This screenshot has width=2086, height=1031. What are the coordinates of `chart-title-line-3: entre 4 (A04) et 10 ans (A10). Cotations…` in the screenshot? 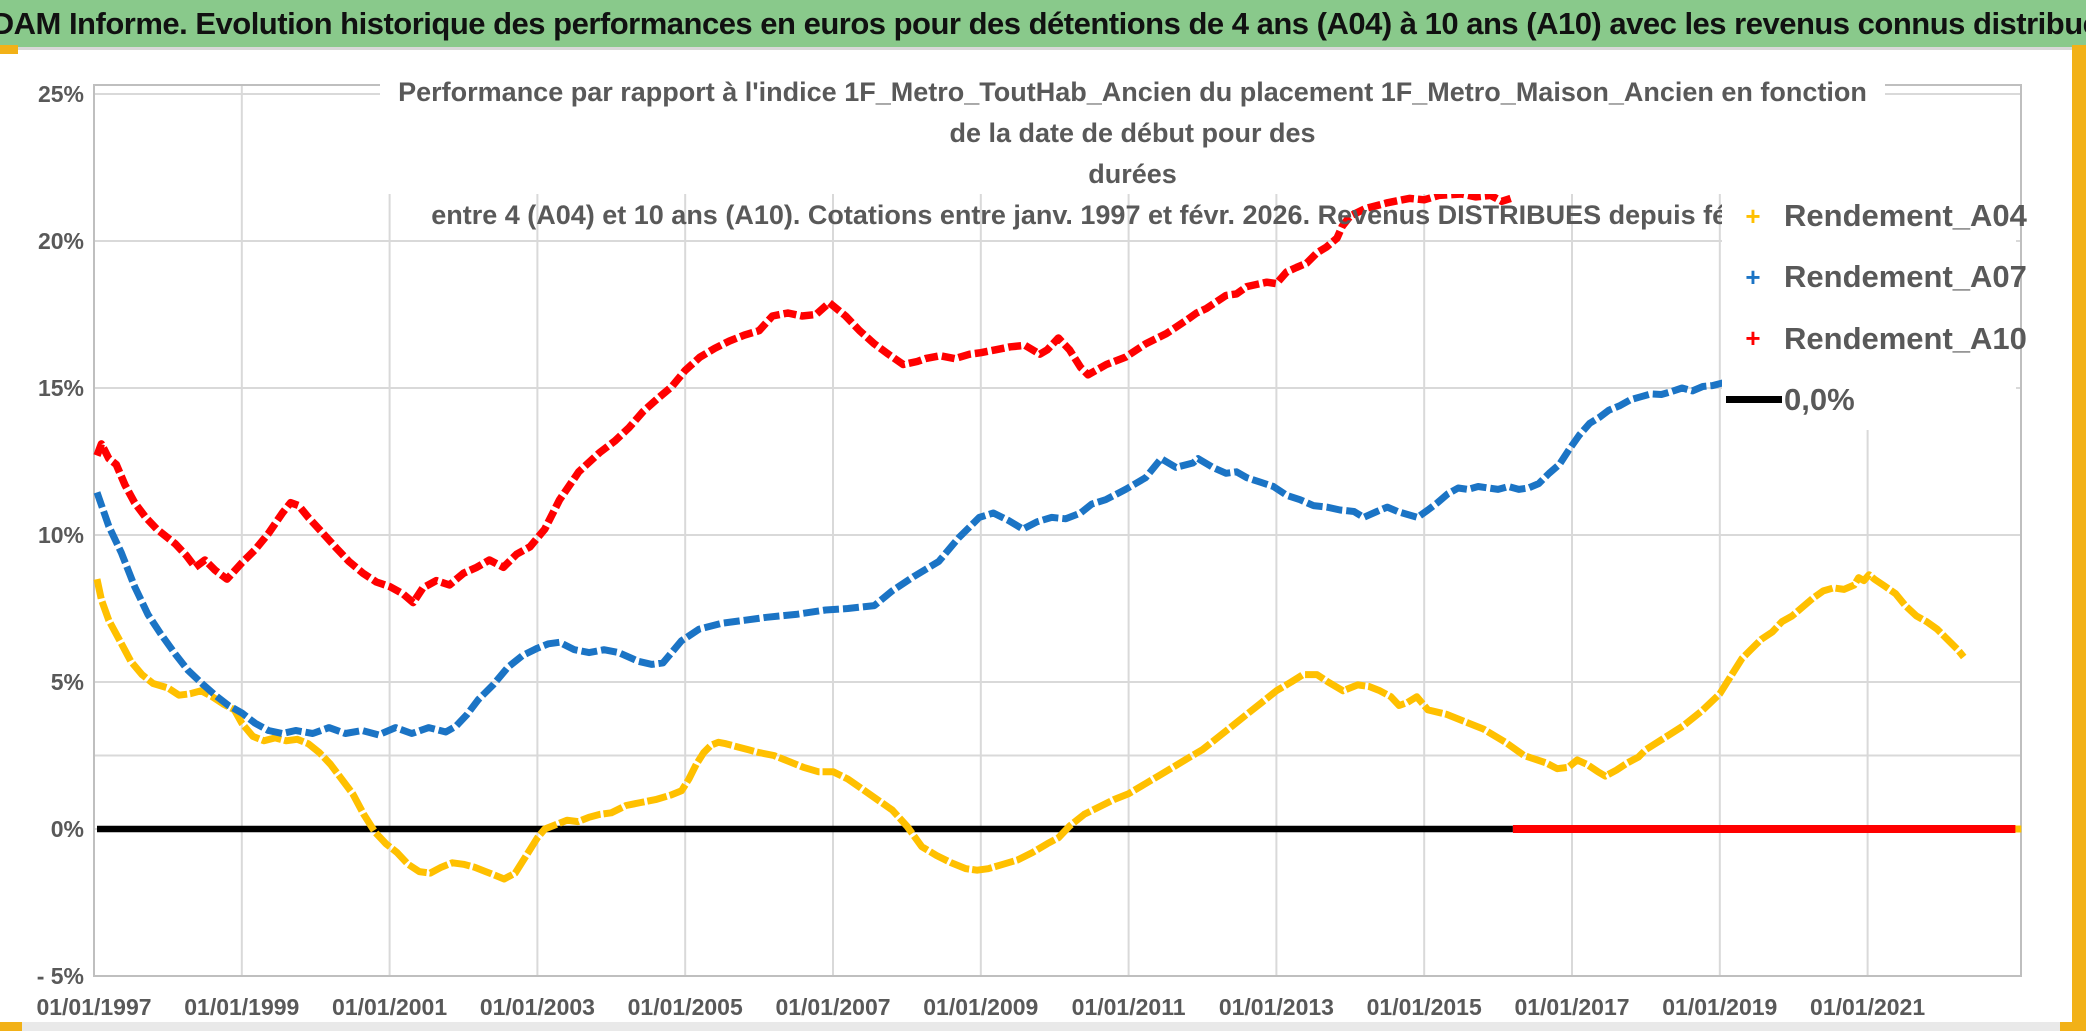 It's located at (1132, 215).